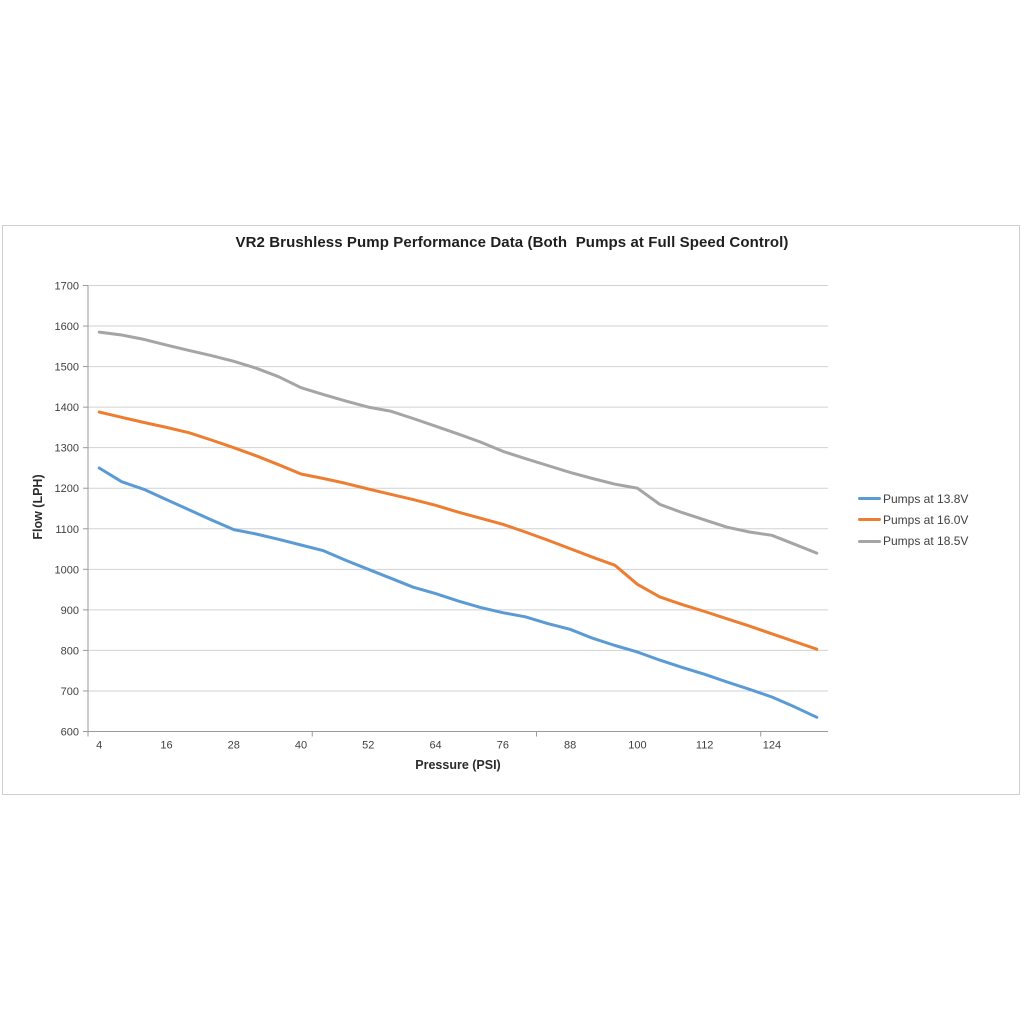 The image size is (1024, 1024). I want to click on x-axis-title: Pressure (PSI), so click(458, 765).